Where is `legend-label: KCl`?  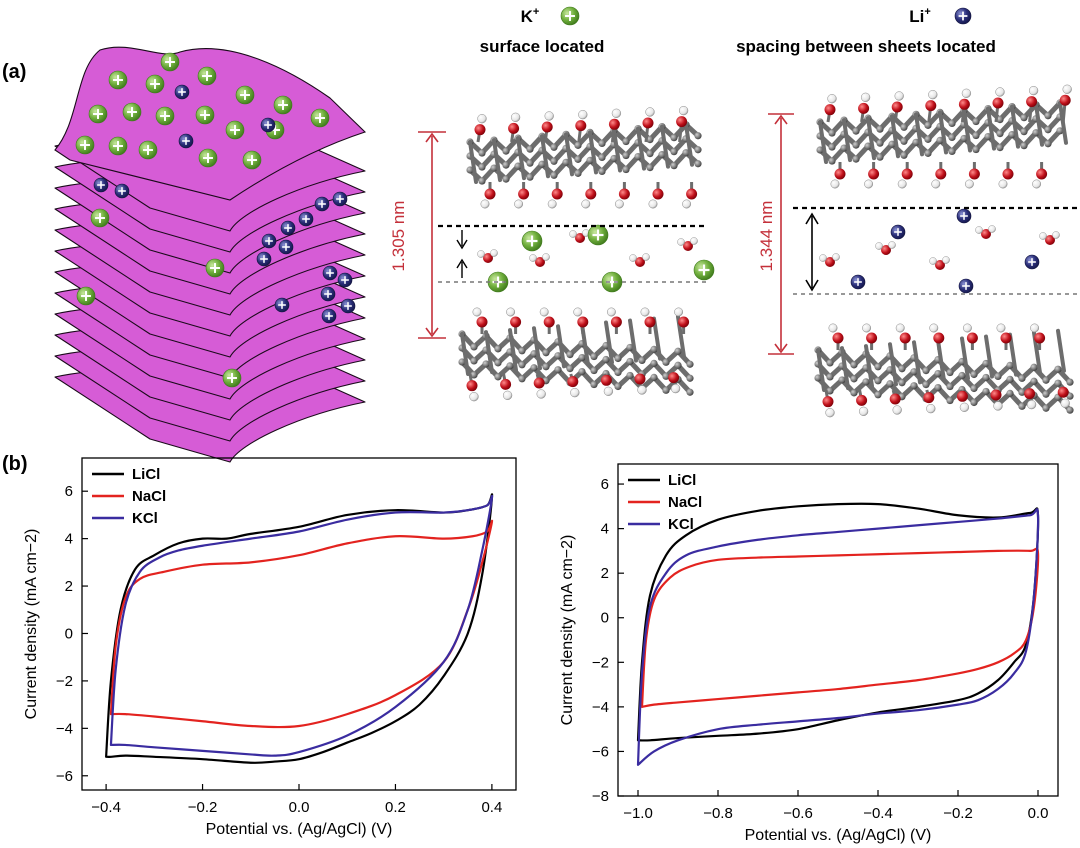 legend-label: KCl is located at coordinates (681, 524).